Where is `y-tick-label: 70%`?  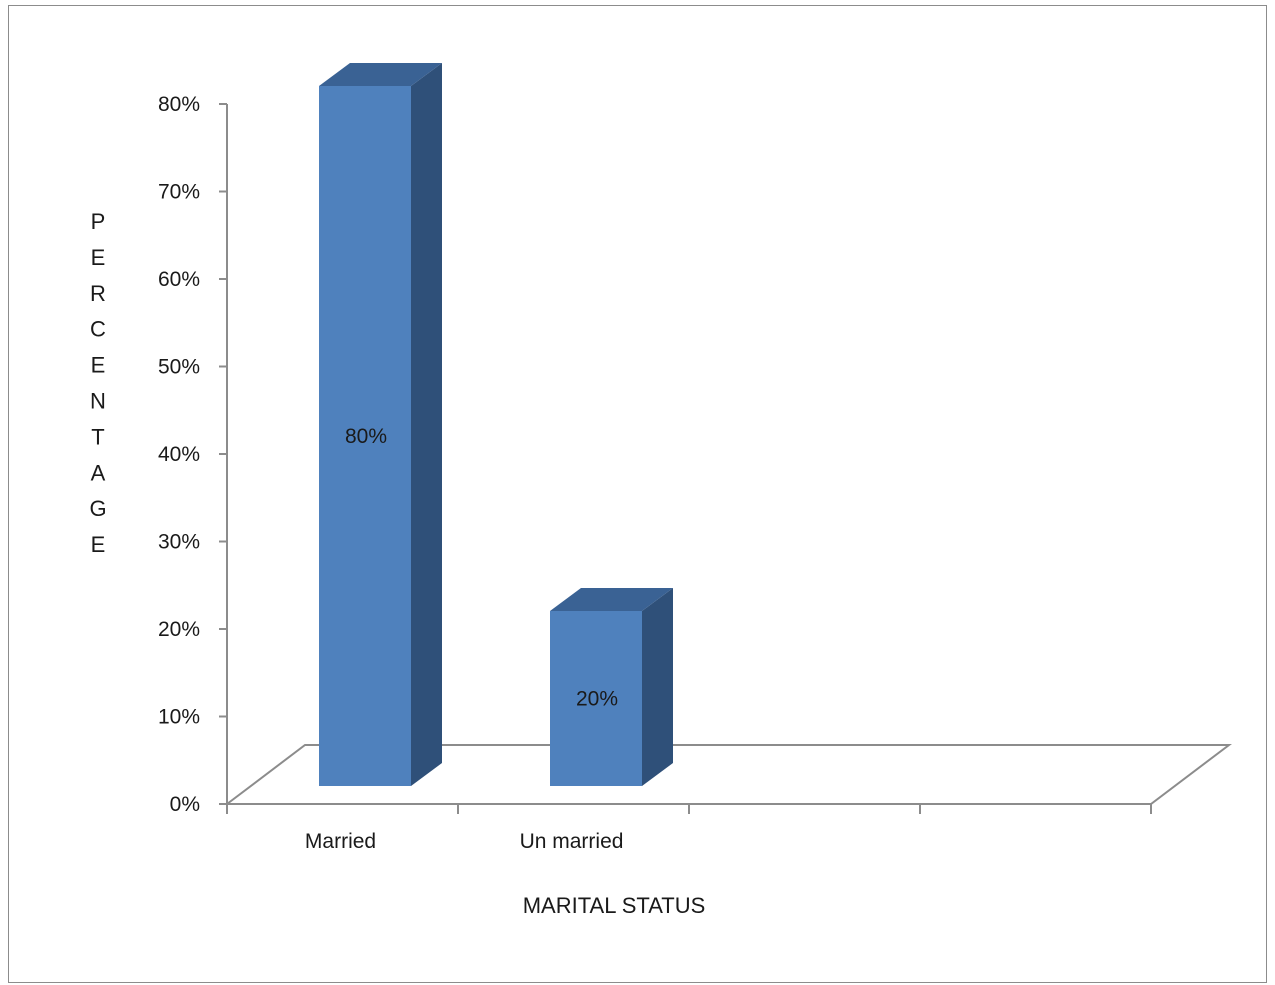 y-tick-label: 70% is located at coordinates (179, 192).